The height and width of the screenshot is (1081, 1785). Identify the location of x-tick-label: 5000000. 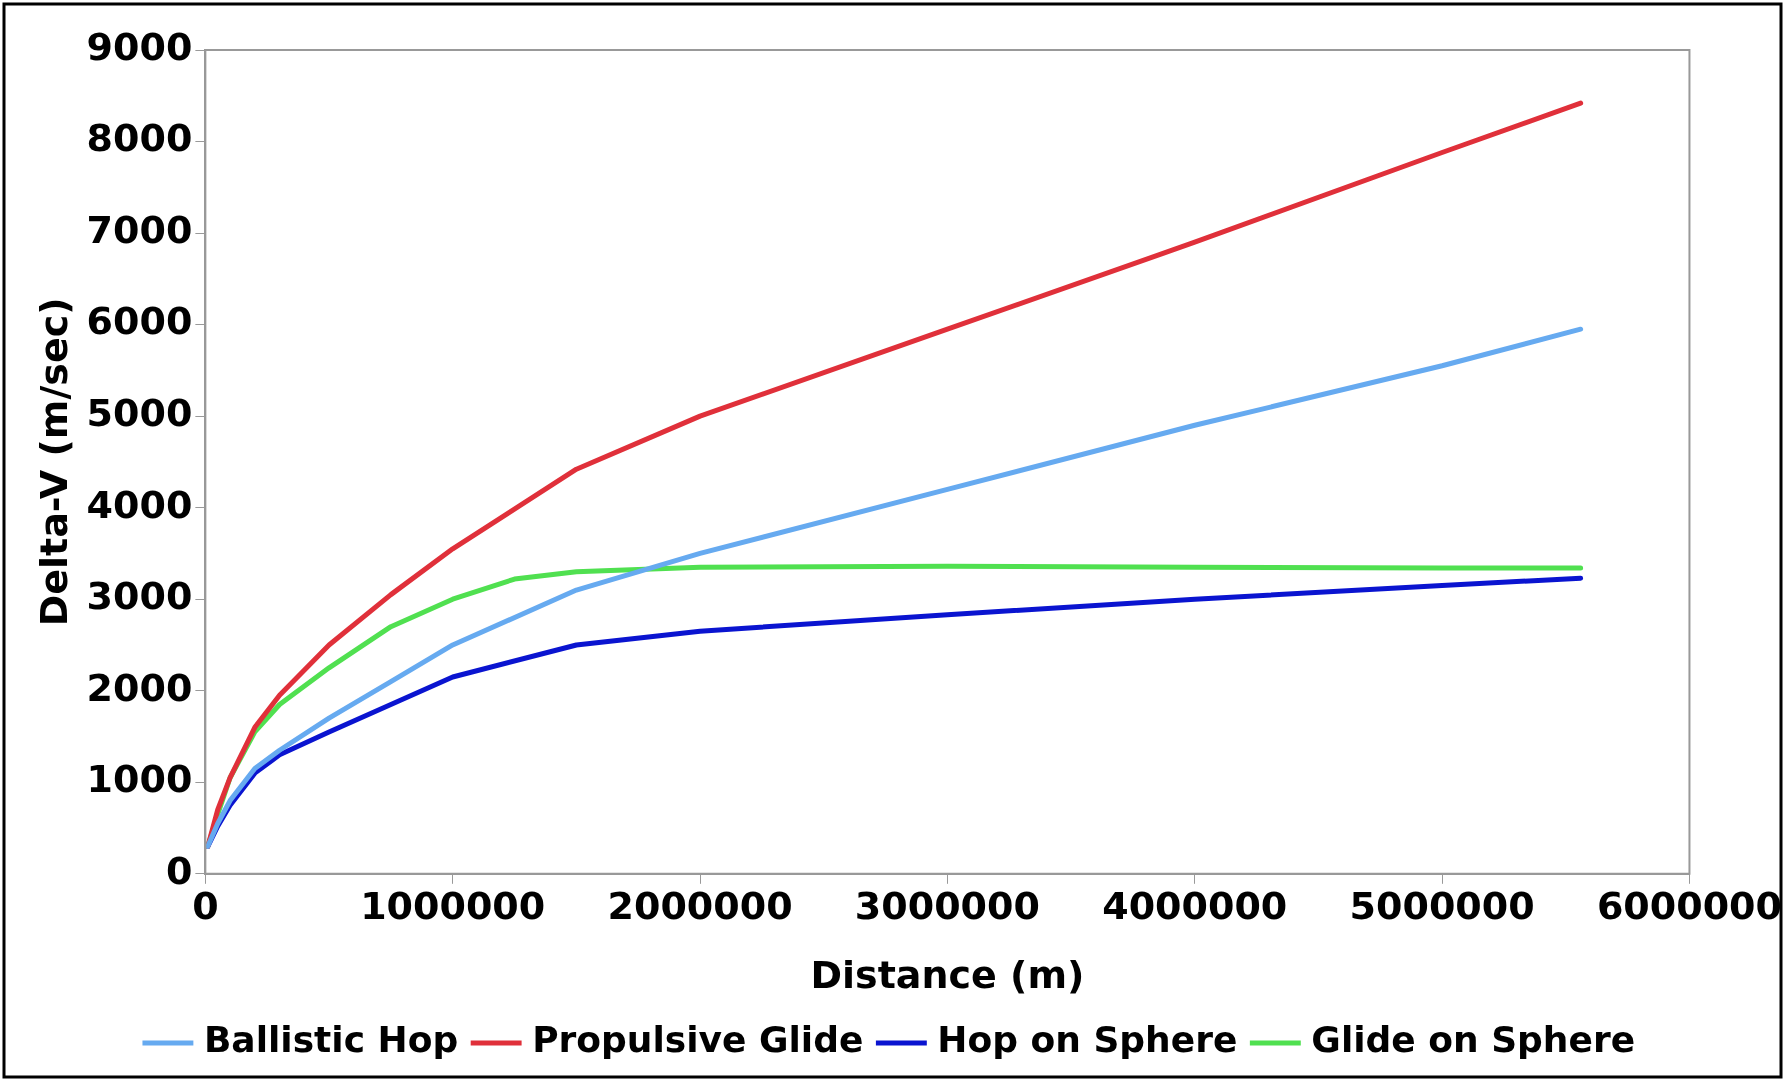
(1442, 906).